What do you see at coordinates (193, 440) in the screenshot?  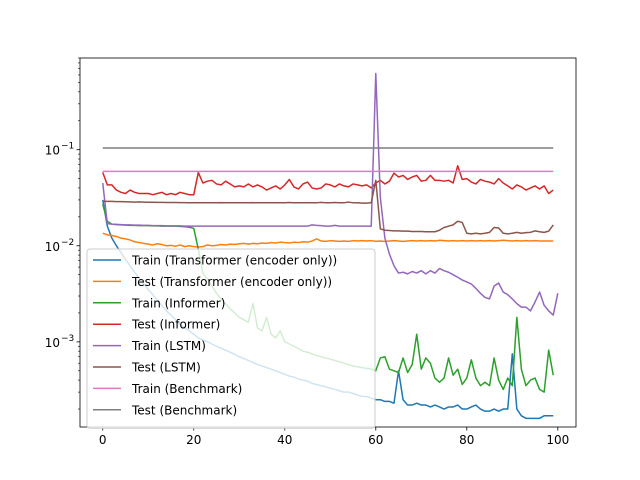 I see `x-tick-label: 20` at bounding box center [193, 440].